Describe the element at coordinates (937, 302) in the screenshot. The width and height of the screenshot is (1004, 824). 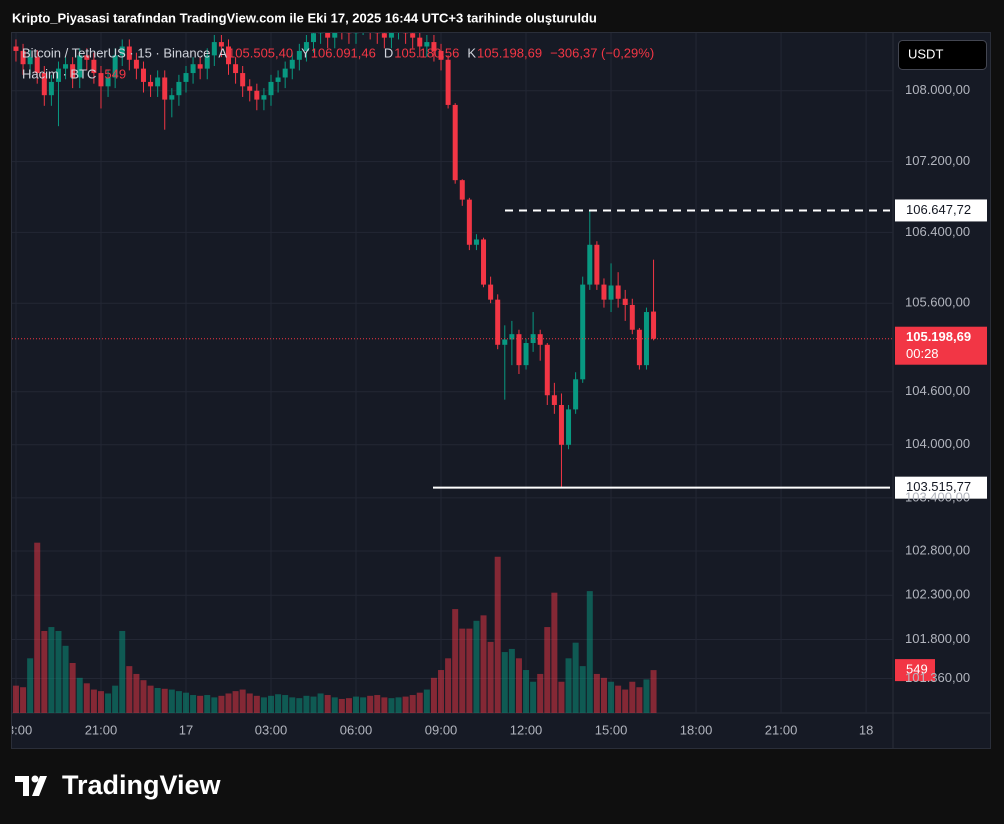
I see `y-tick-label: 105.600,00` at that location.